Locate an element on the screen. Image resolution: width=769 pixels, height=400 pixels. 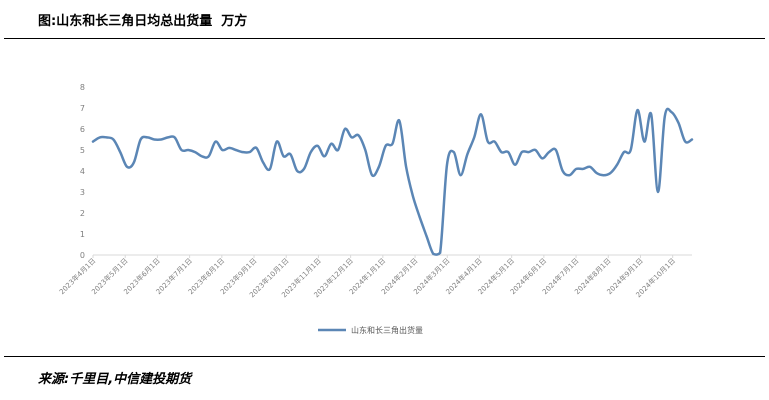
y-tick-label: 4 is located at coordinates (82, 171).